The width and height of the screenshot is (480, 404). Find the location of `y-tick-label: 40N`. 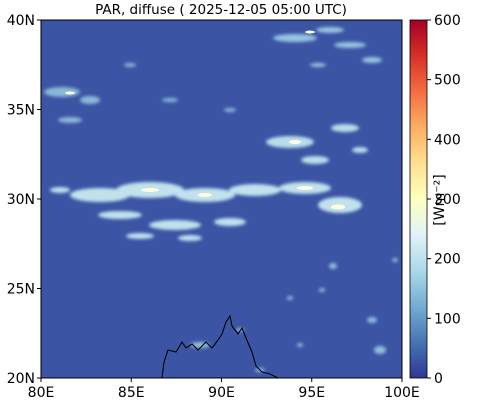

y-tick-label: 40N is located at coordinates (21, 21).